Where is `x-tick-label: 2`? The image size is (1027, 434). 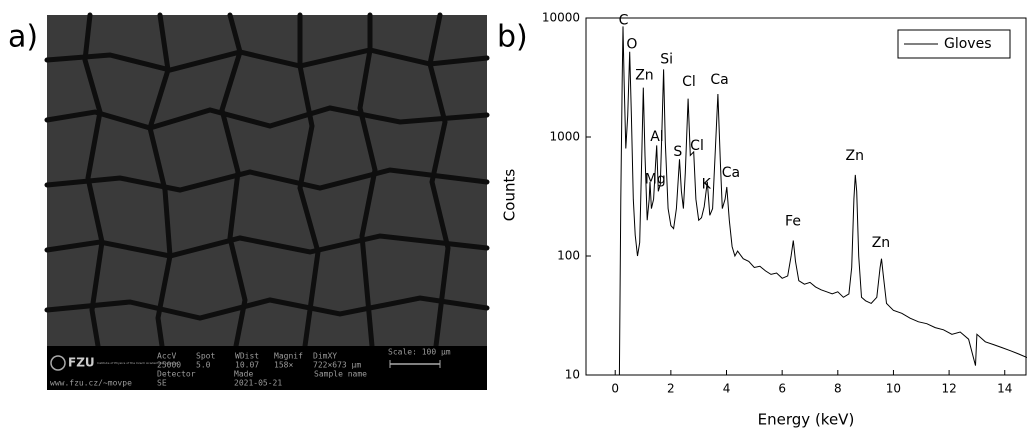 x-tick-label: 2 is located at coordinates (671, 389).